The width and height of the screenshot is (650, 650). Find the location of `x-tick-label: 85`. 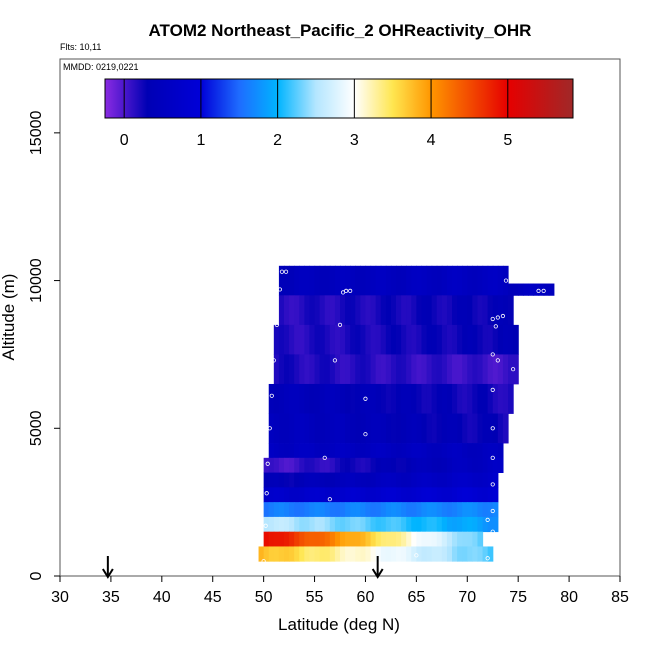

x-tick-label: 85 is located at coordinates (620, 597).